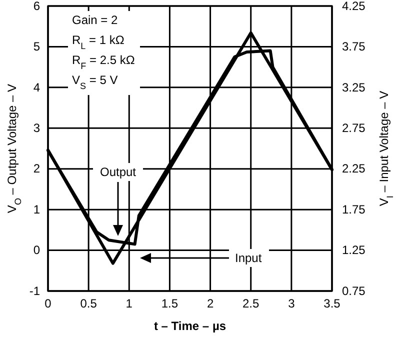 The image size is (400, 337). Describe the element at coordinates (354, 169) in the screenshot. I see `y2-tick-label: 2.25` at that location.